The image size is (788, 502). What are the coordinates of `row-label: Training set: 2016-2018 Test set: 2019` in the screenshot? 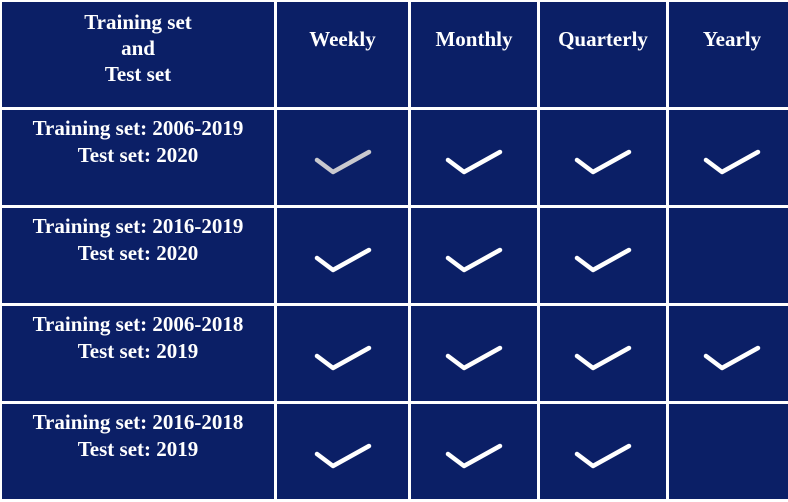 It's located at (138, 451).